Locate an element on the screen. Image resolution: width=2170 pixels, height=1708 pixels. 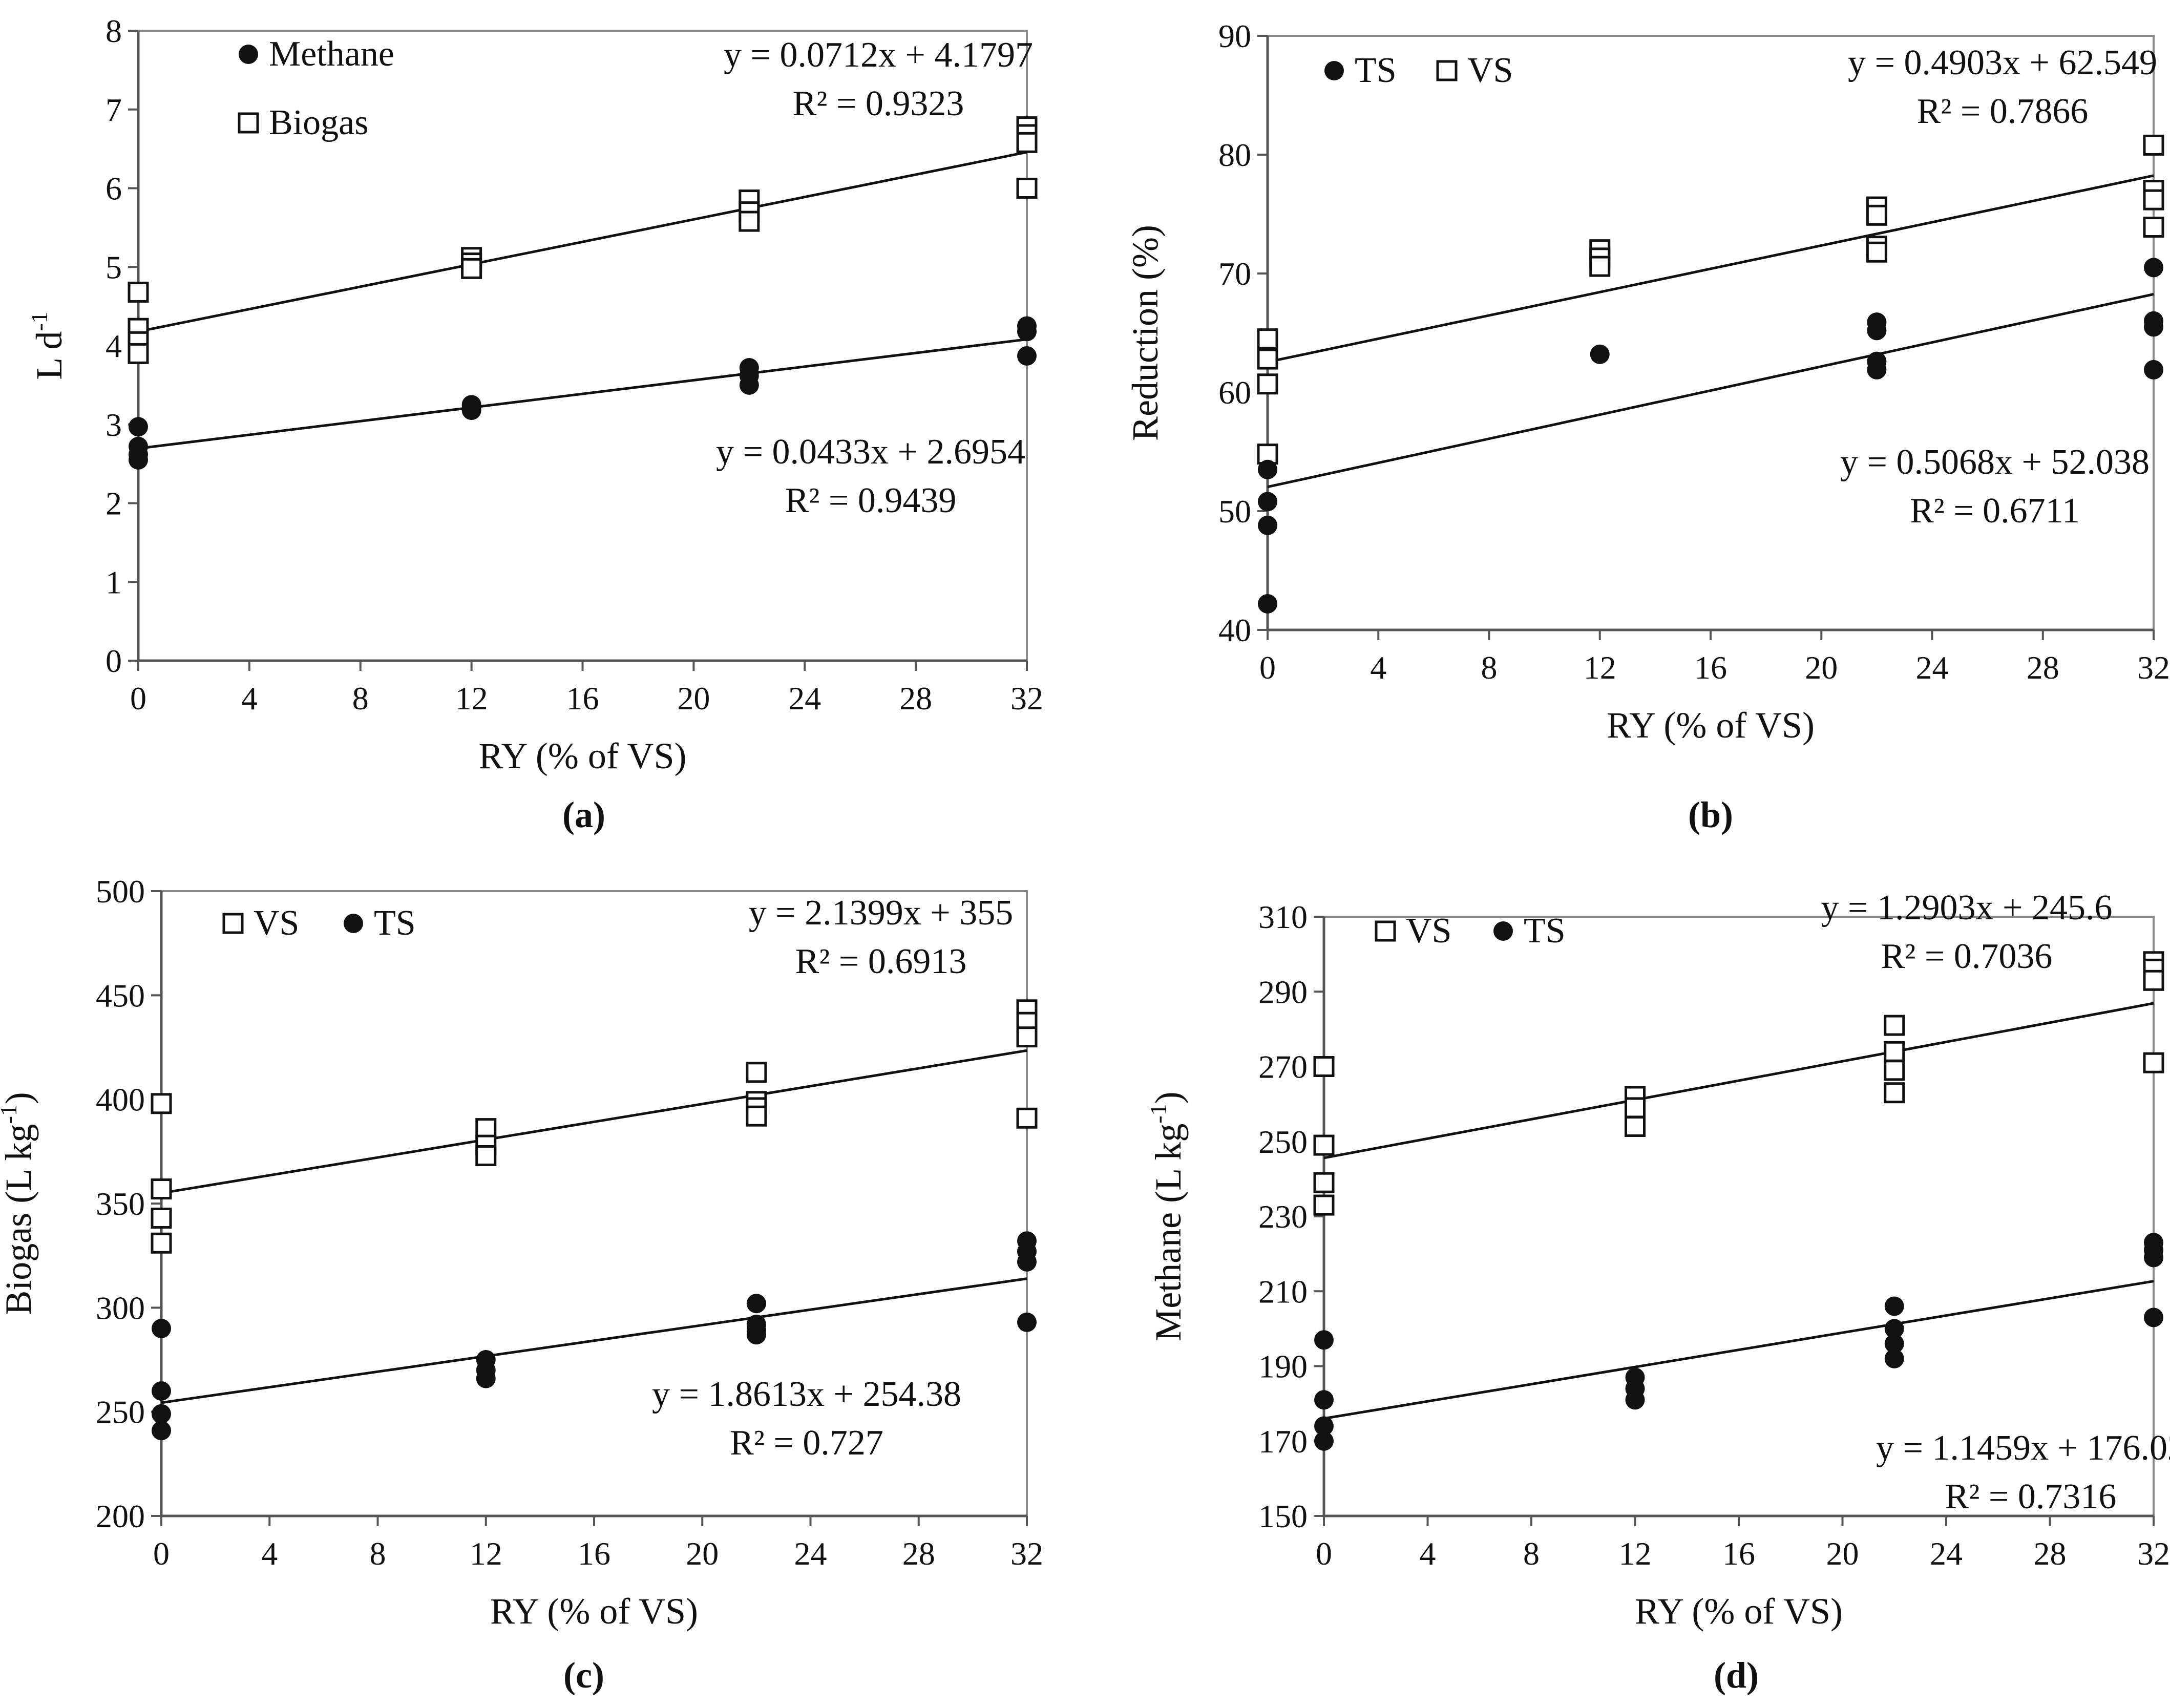
legend-label-ts: TS is located at coordinates (1545, 931).